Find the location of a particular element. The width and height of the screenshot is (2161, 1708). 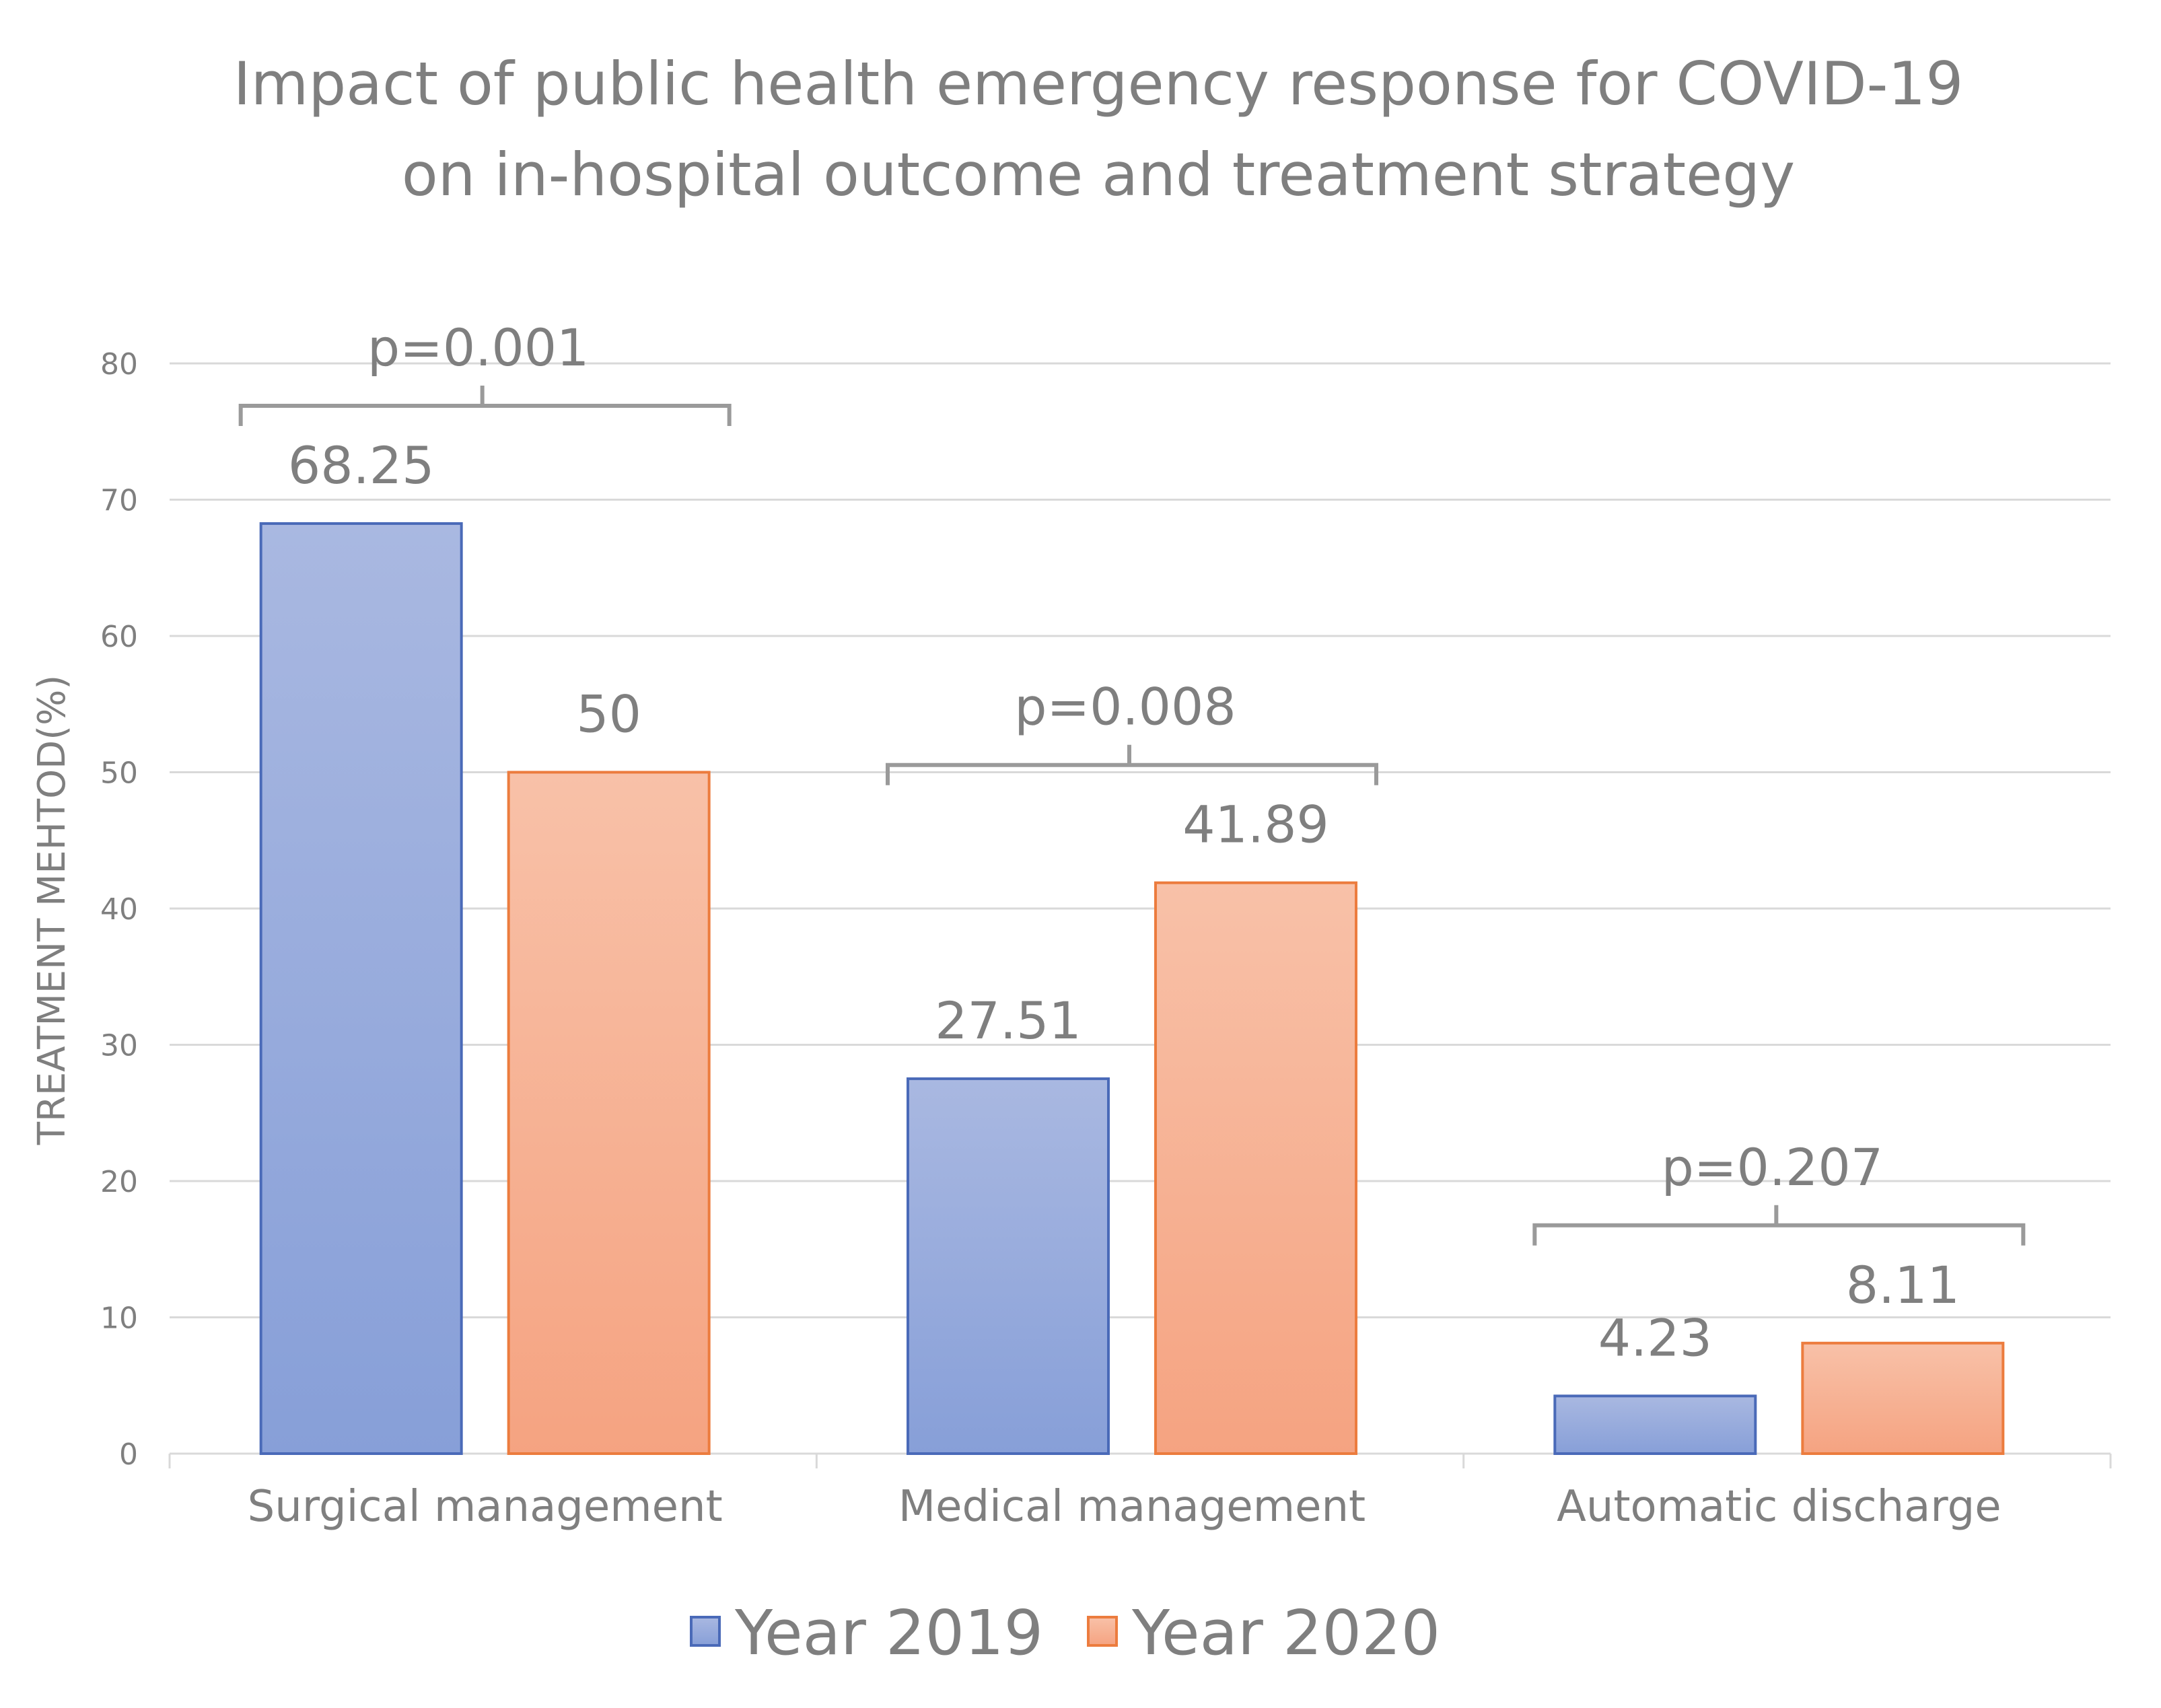

y-tick-label-20: 20 is located at coordinates (119, 1182).